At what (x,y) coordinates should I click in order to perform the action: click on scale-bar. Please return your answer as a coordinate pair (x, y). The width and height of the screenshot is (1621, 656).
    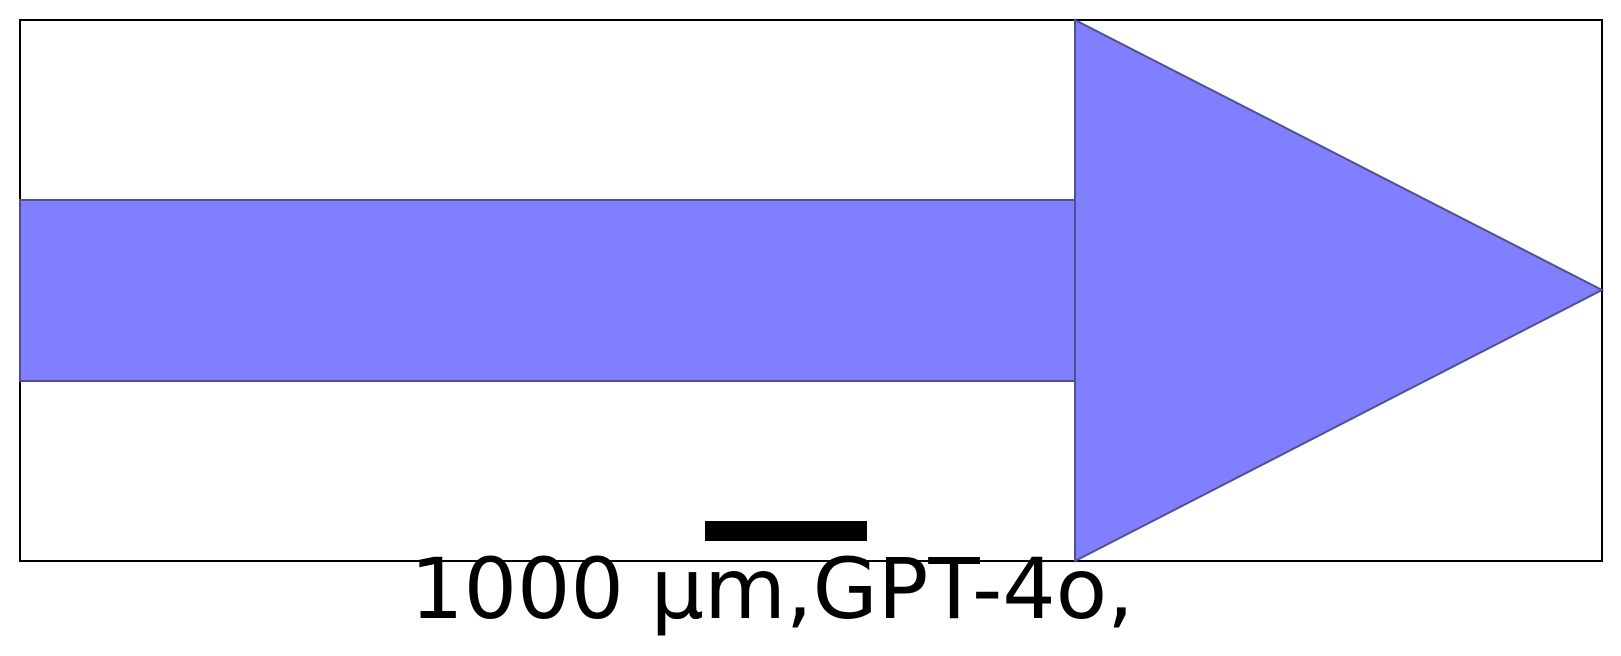
    Looking at the image, I should click on (786, 531).